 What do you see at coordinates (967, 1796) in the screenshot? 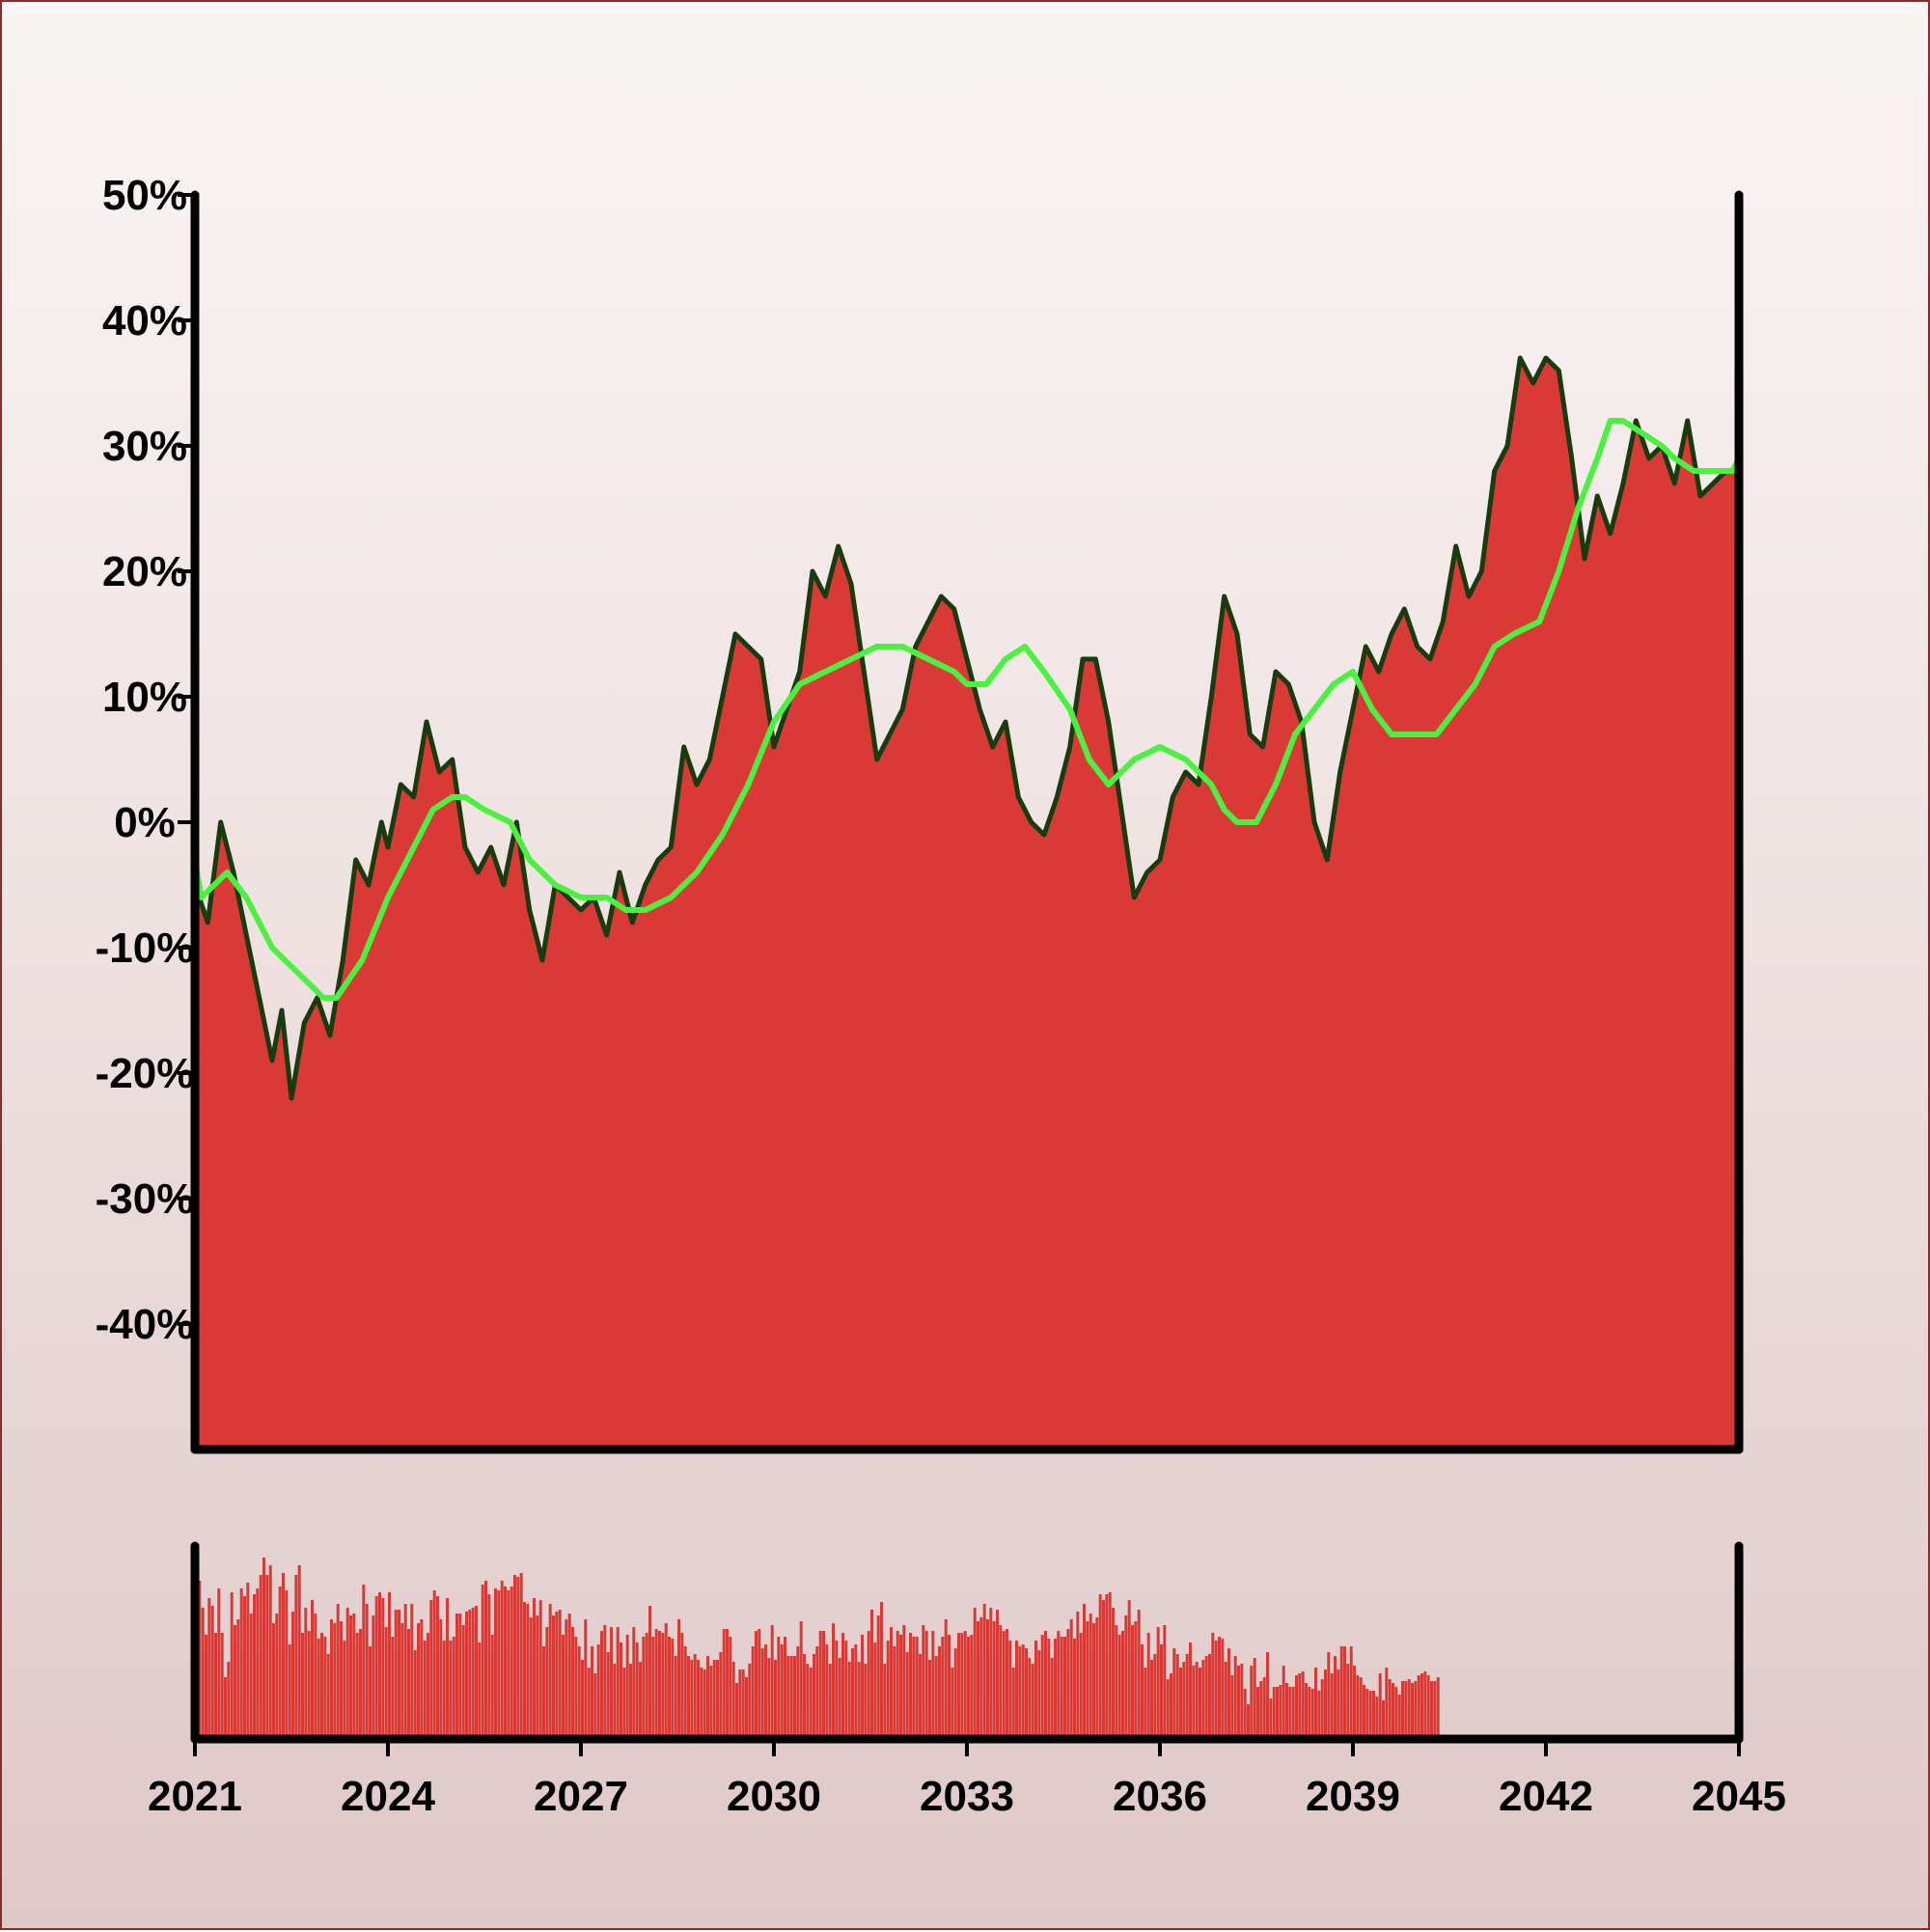
I see `x-tick-label: 2033` at bounding box center [967, 1796].